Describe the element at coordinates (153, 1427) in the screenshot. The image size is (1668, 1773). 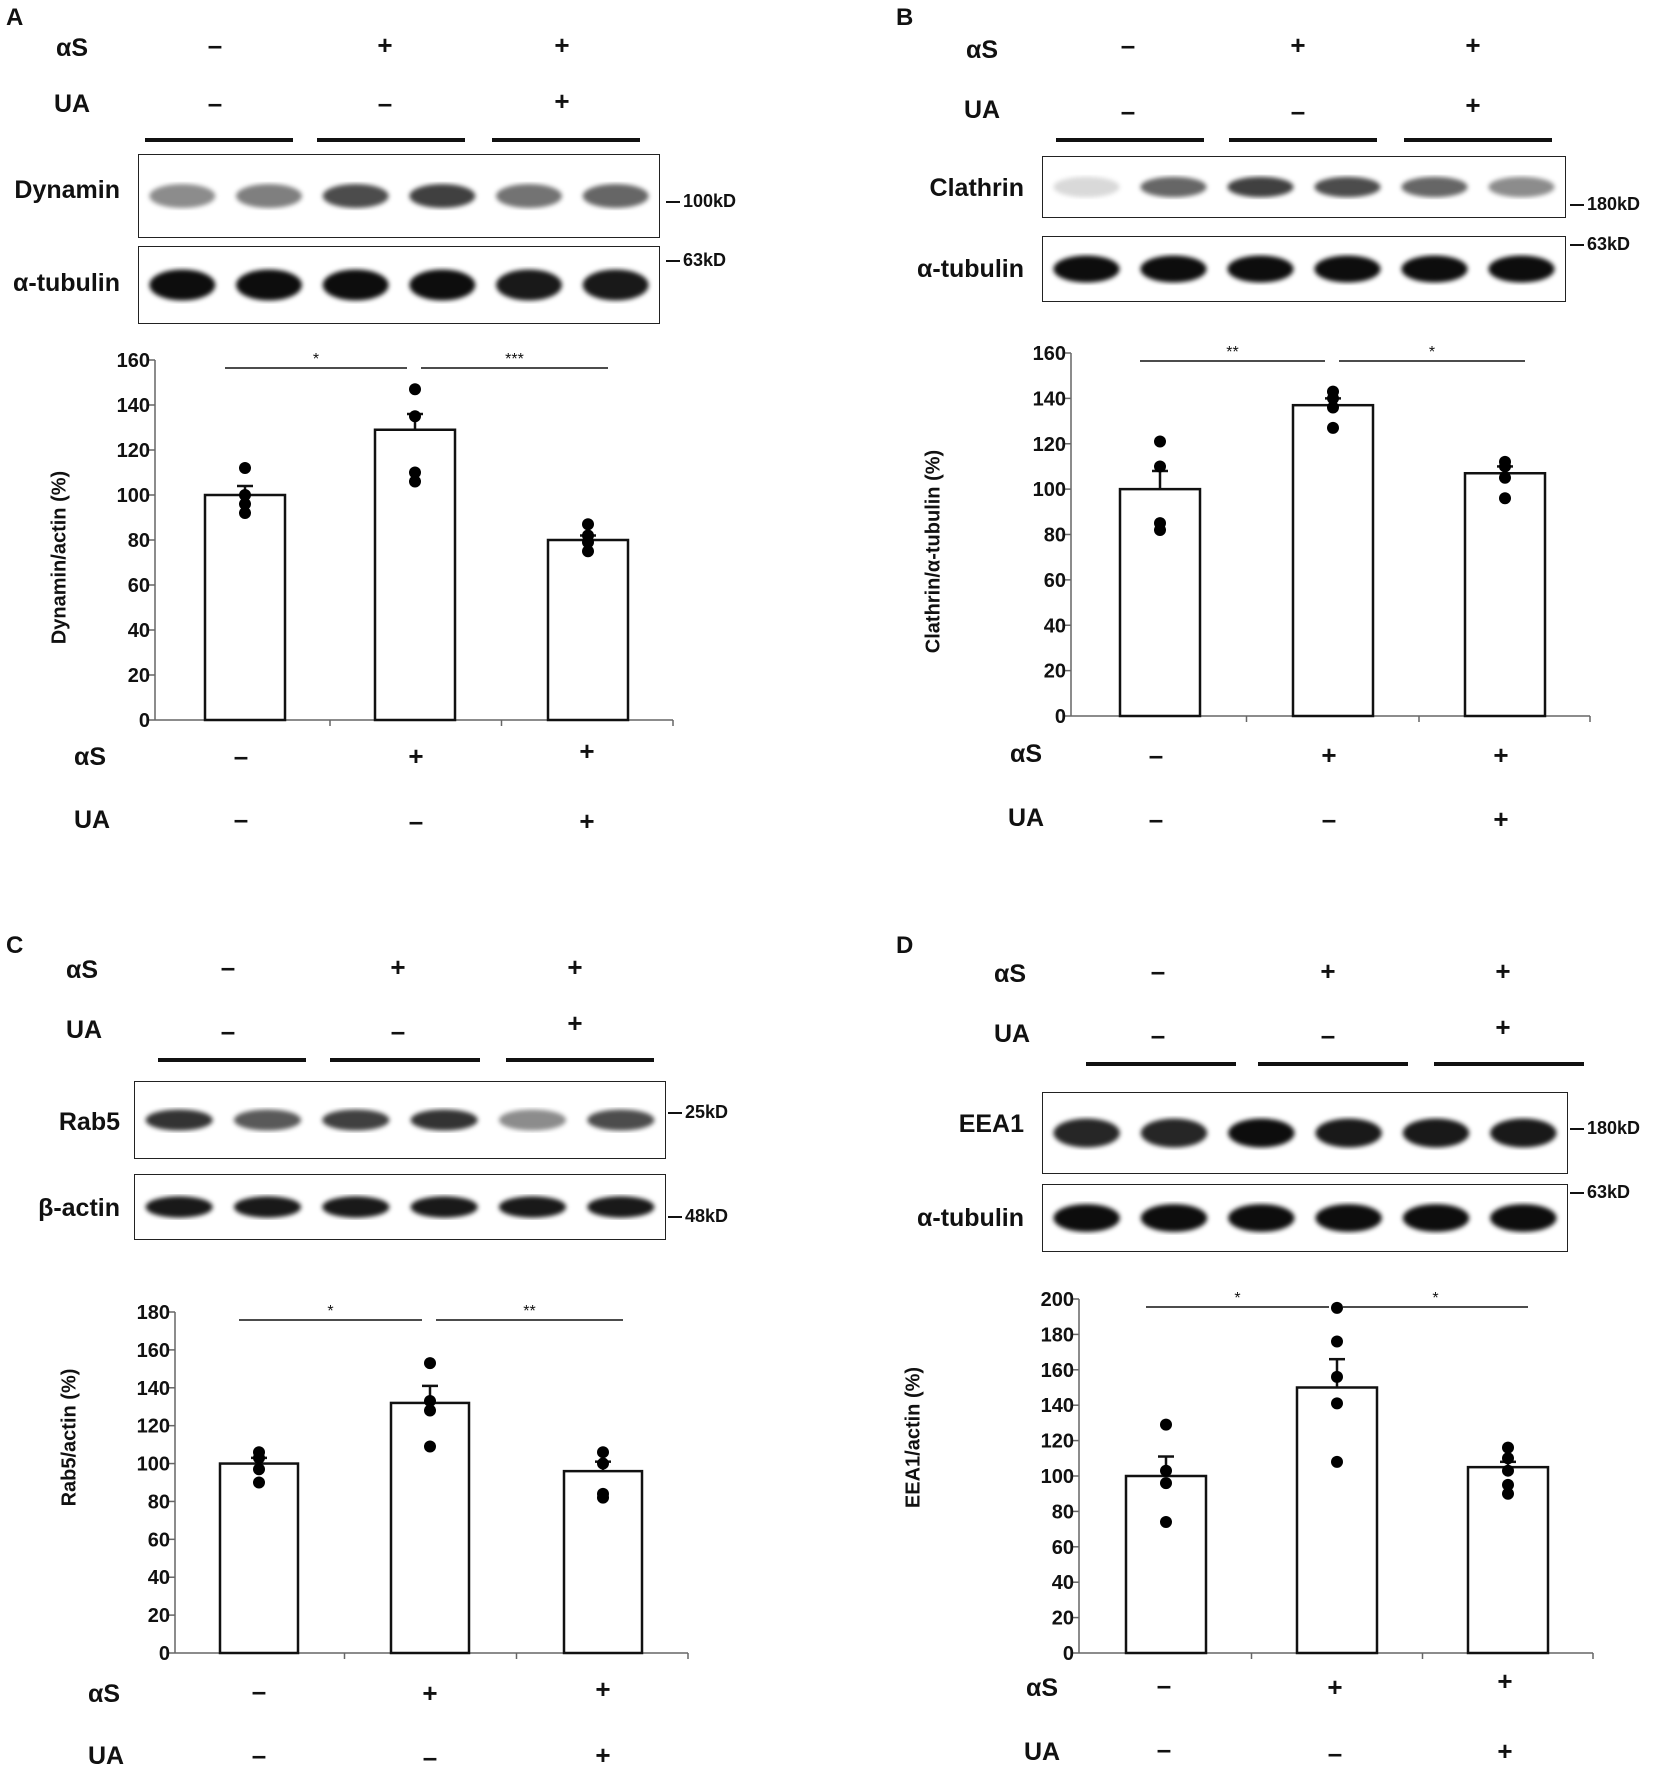
I see `y-tick-label: 120` at that location.